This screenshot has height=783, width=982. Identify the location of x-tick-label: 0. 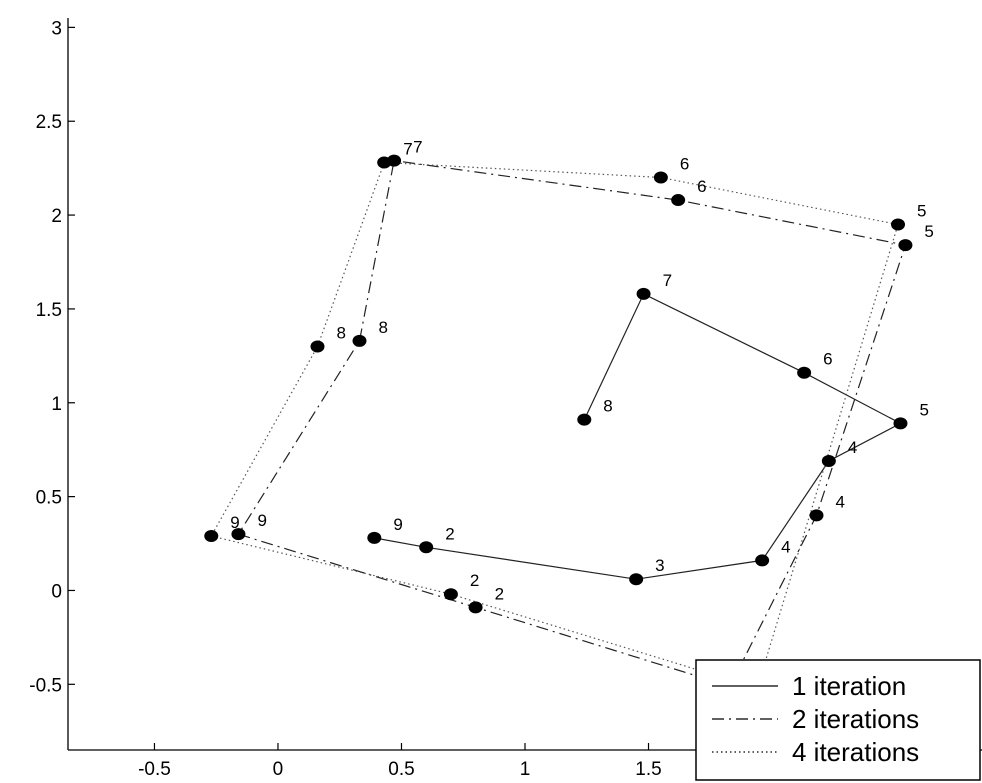
(278, 769).